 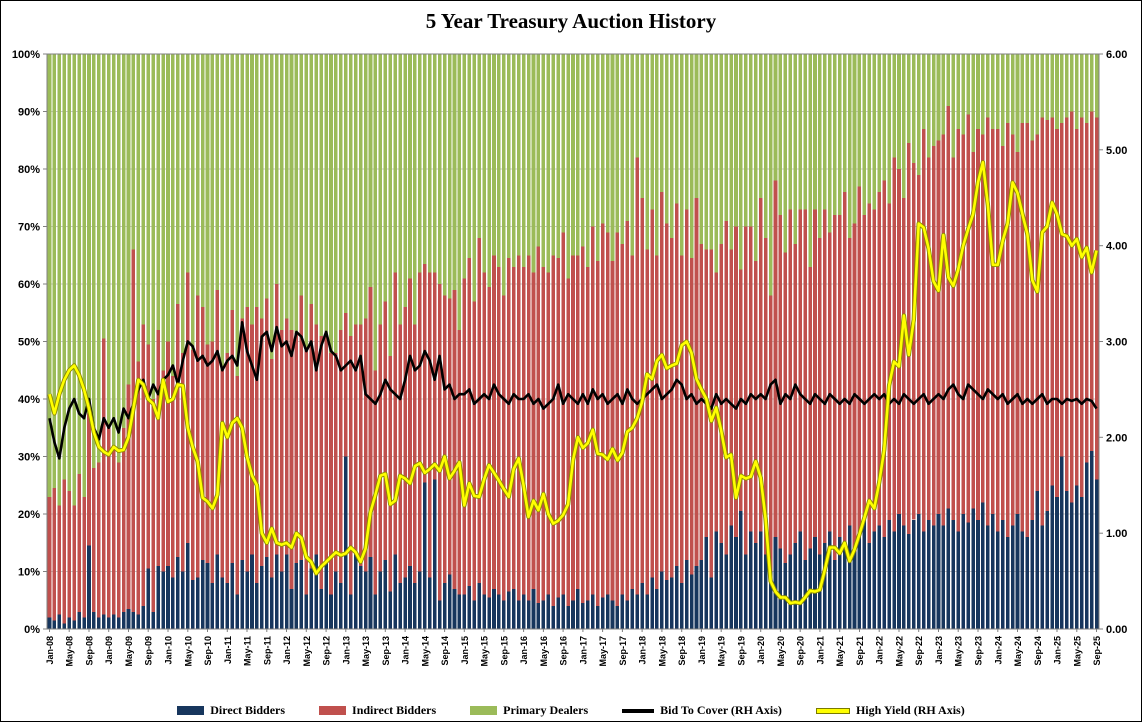 I want to click on x-axis-tick-label: Jan-18, so click(x=643, y=650).